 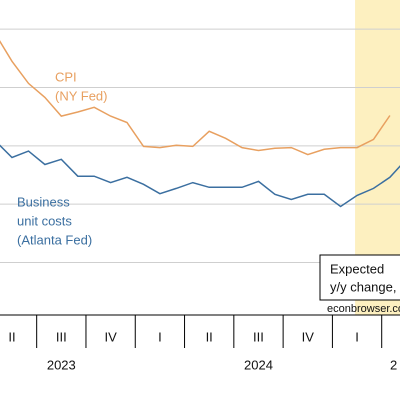 I want to click on series-label: (NY Fed), so click(x=81, y=95).